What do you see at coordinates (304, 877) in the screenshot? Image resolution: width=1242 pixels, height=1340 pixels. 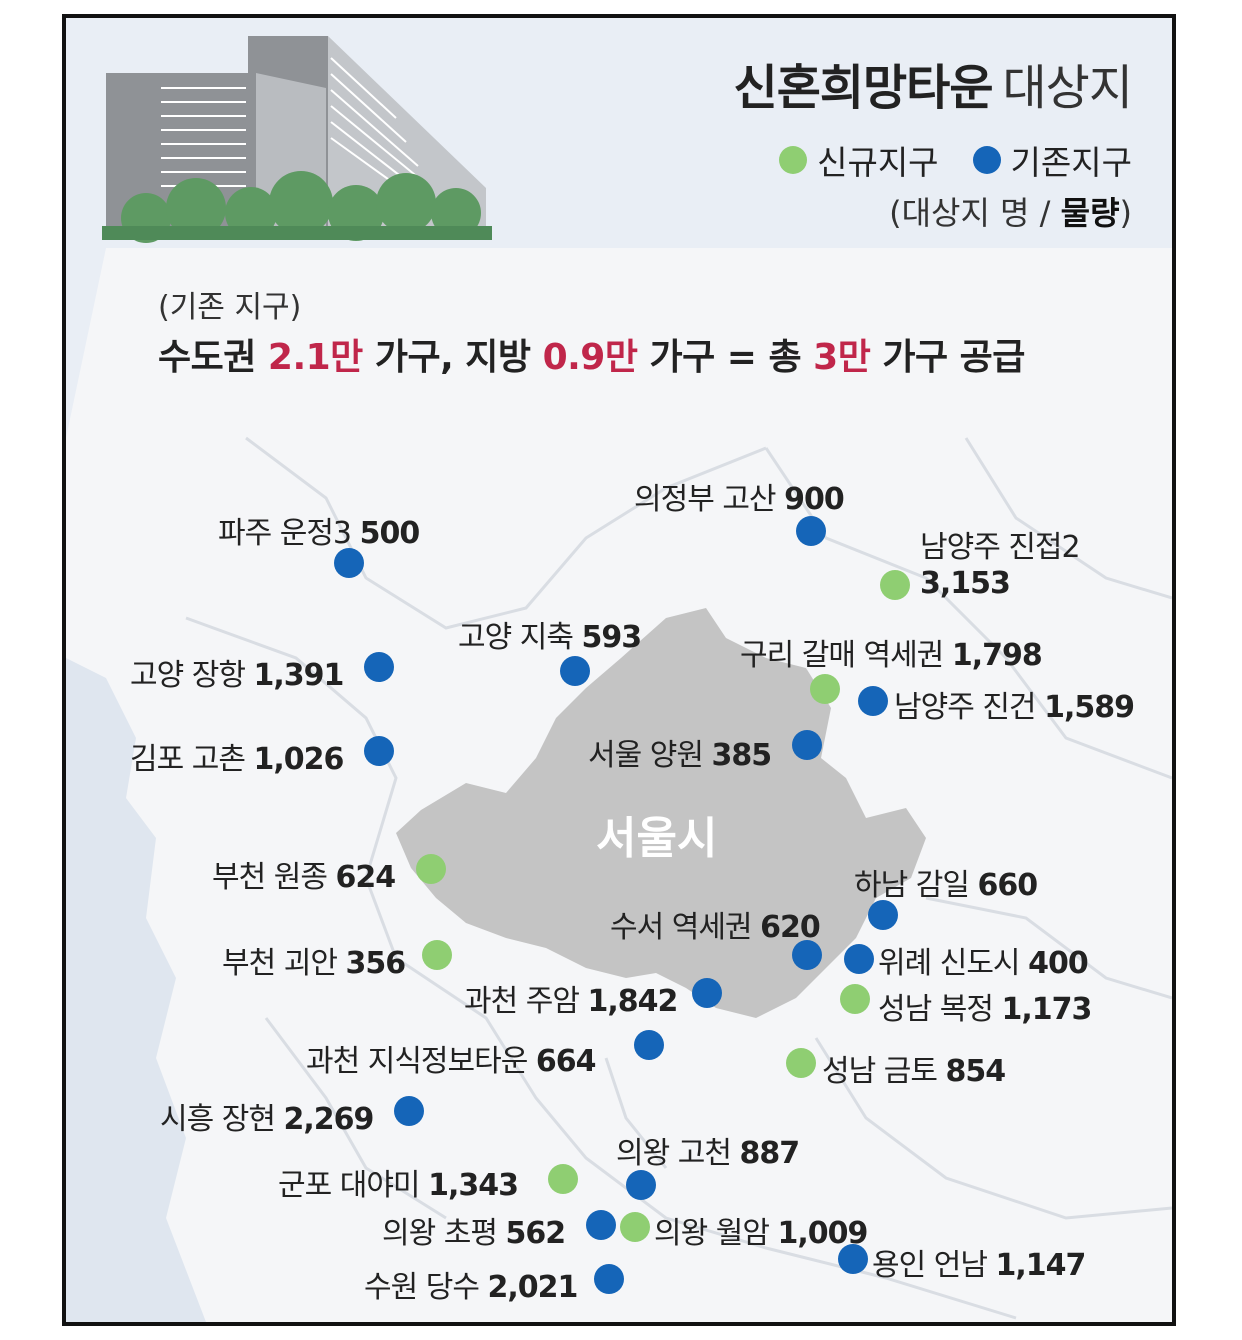 I see `site-label: 부천 원종 624` at bounding box center [304, 877].